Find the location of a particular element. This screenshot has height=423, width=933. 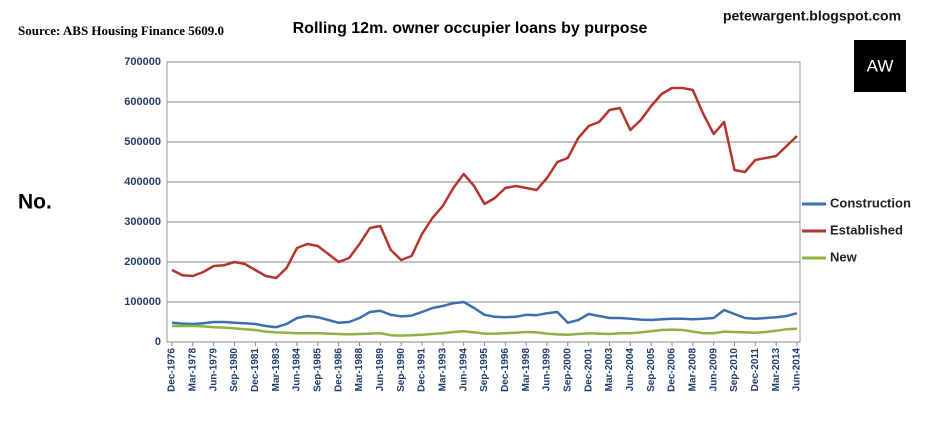

x-tick-label: Dec-1986 is located at coordinates (338, 370).